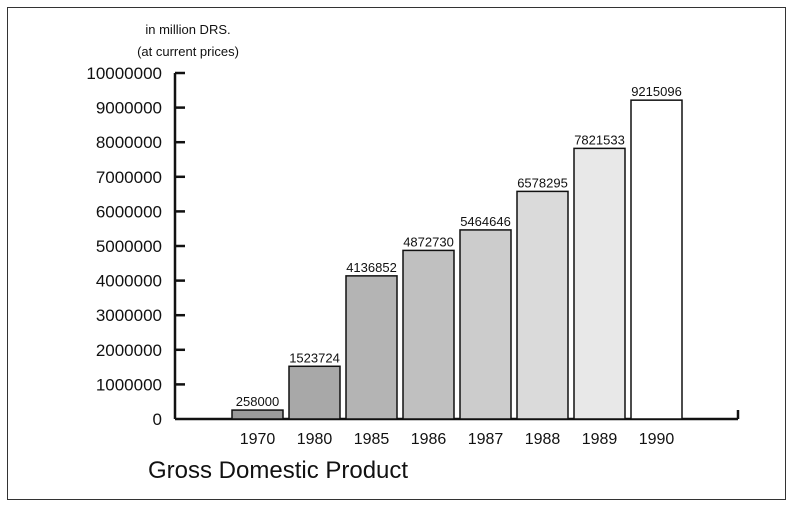 The height and width of the screenshot is (508, 795). Describe the element at coordinates (129, 211) in the screenshot. I see `y-tick-label: 6000000` at that location.